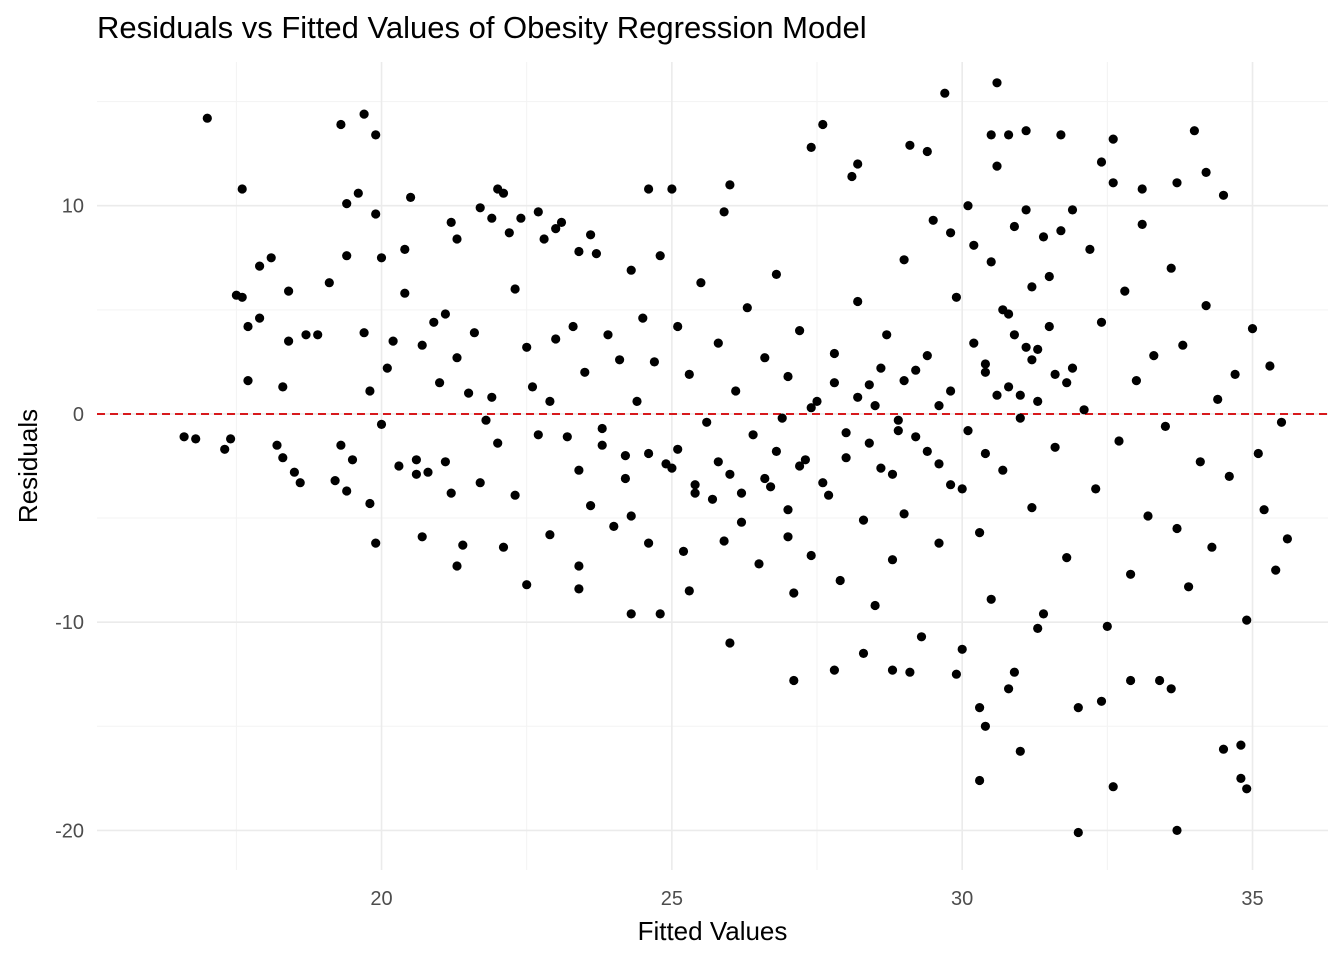 The image size is (1344, 960). I want to click on y-tick-label: 0, so click(78, 415).